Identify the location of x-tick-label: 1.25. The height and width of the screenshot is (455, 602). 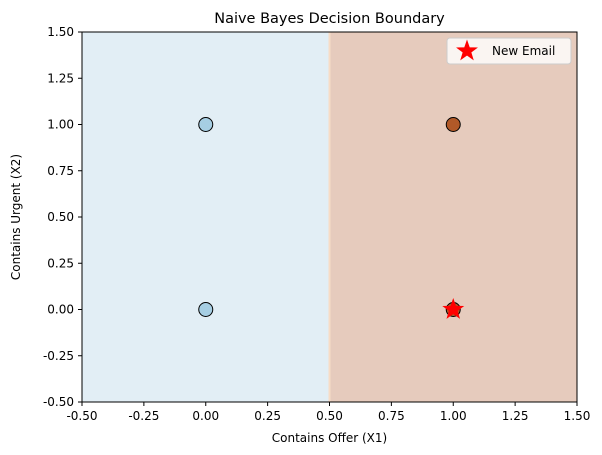
(515, 416).